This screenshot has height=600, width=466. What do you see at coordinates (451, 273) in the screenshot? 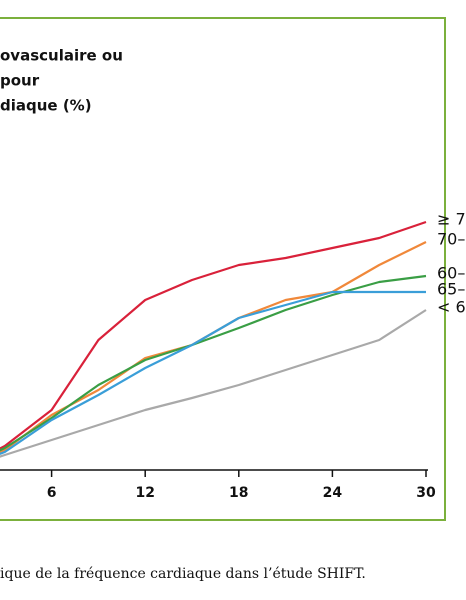
I see `legend-label: 60–` at bounding box center [451, 273].